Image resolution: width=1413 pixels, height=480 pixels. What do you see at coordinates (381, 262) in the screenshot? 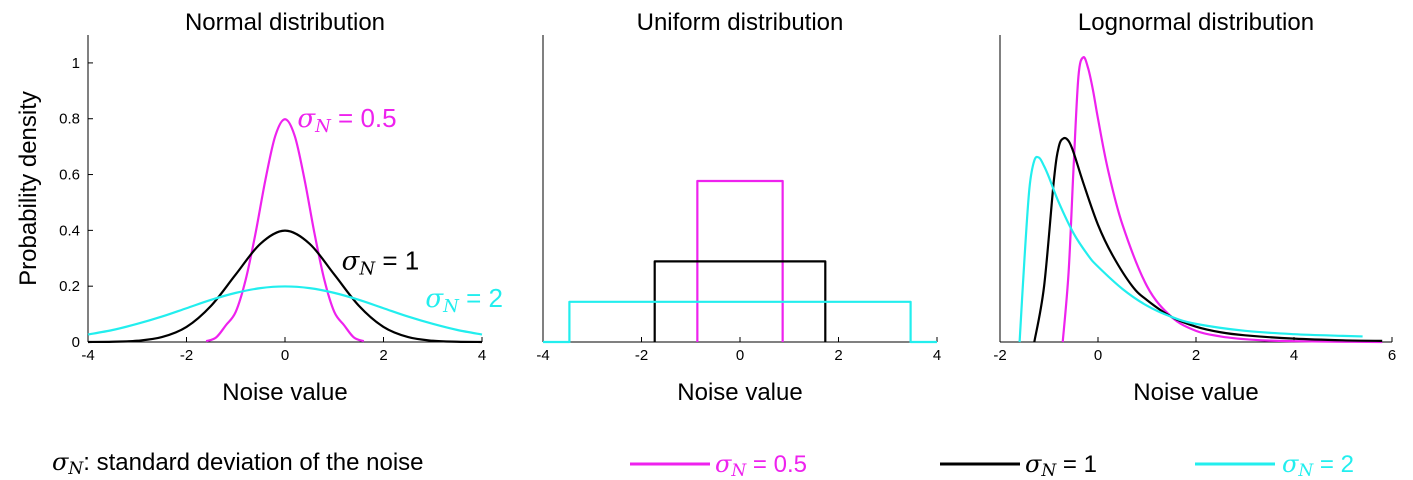
I see `panel-0-annotation-1: σN = 1` at bounding box center [381, 262].